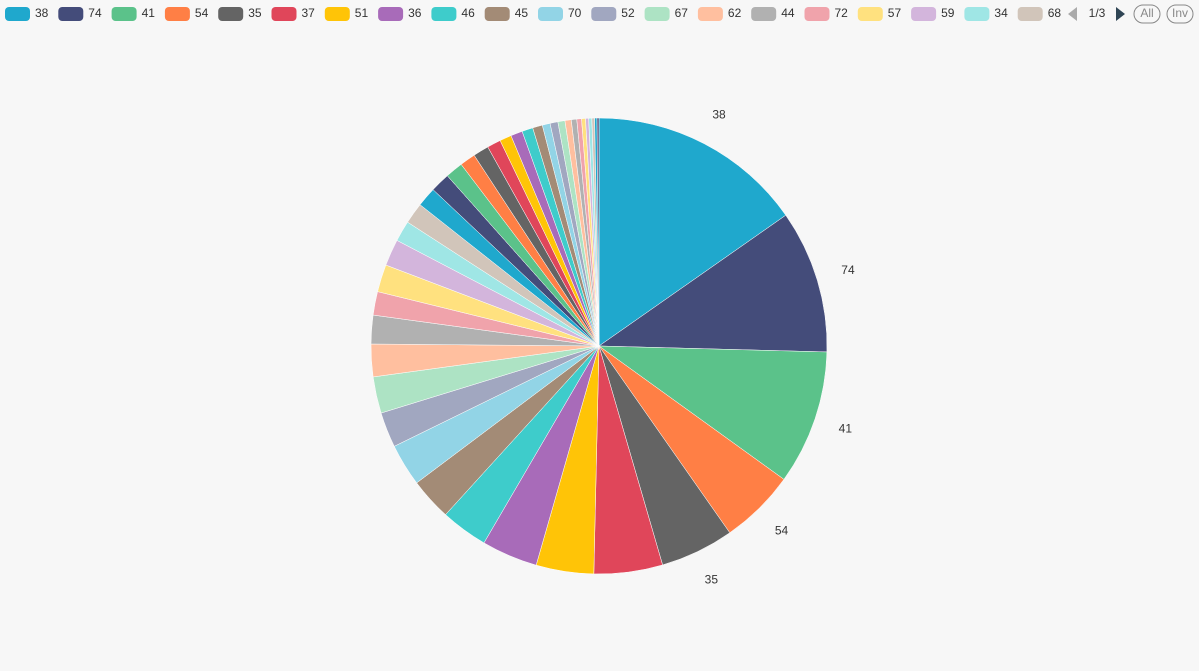 The width and height of the screenshot is (1199, 671). I want to click on select-all-label: All, so click(1146, 13).